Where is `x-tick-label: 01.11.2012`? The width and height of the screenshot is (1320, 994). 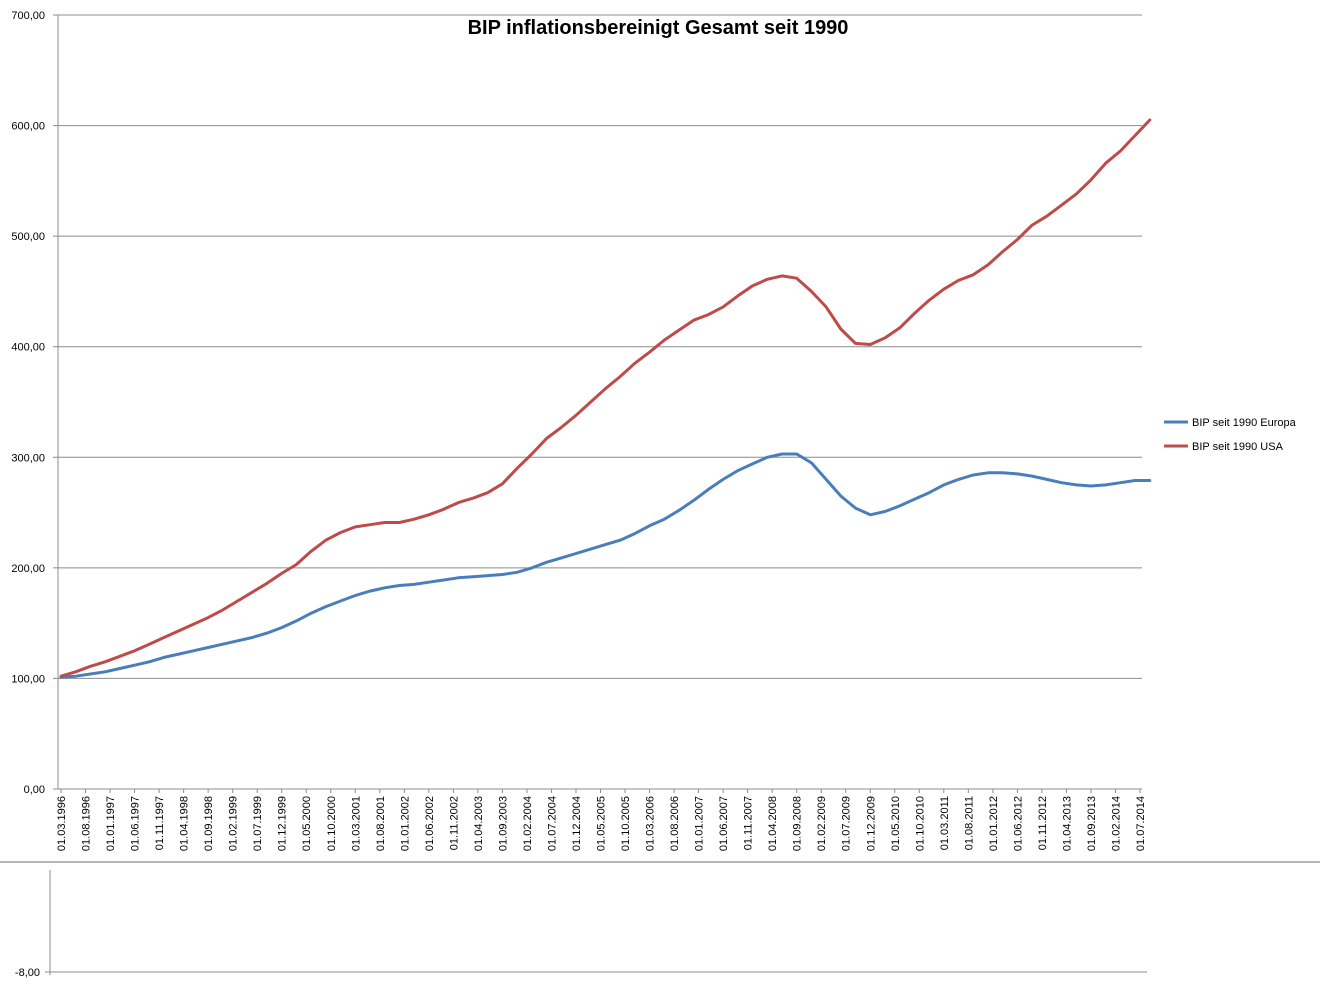
x-tick-label: 01.11.2012 is located at coordinates (1043, 823).